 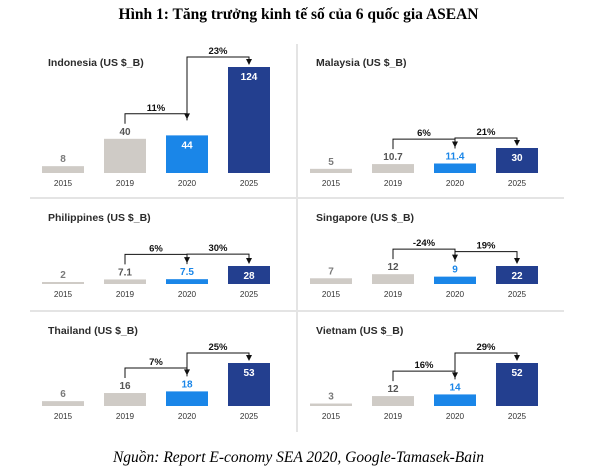 What do you see at coordinates (486, 132) in the screenshot?
I see `growth-label: 21%` at bounding box center [486, 132].